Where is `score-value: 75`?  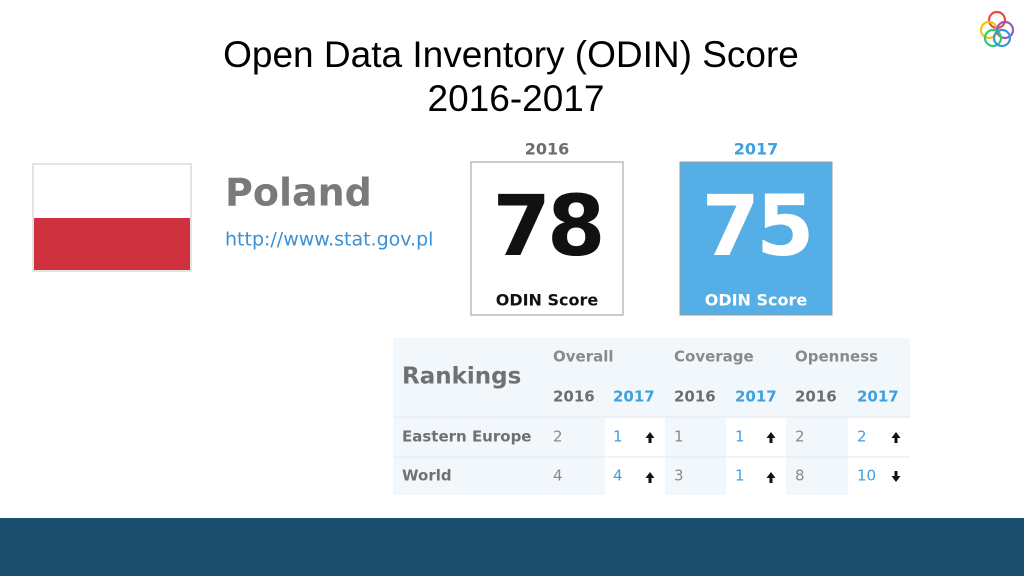
score-value: 75 is located at coordinates (756, 226).